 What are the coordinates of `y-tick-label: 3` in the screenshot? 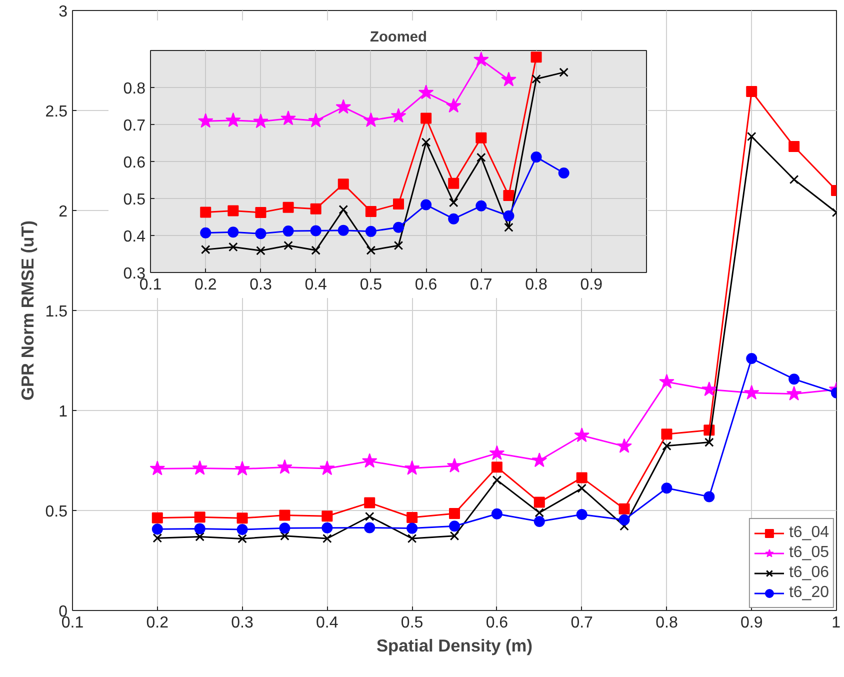 It's located at (63, 12).